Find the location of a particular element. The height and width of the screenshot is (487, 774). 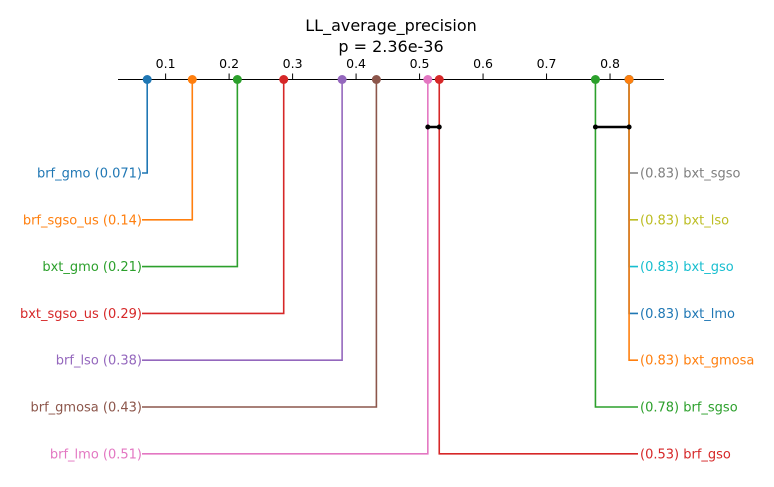

method-label: (0.78) brf_sgso is located at coordinates (689, 408).